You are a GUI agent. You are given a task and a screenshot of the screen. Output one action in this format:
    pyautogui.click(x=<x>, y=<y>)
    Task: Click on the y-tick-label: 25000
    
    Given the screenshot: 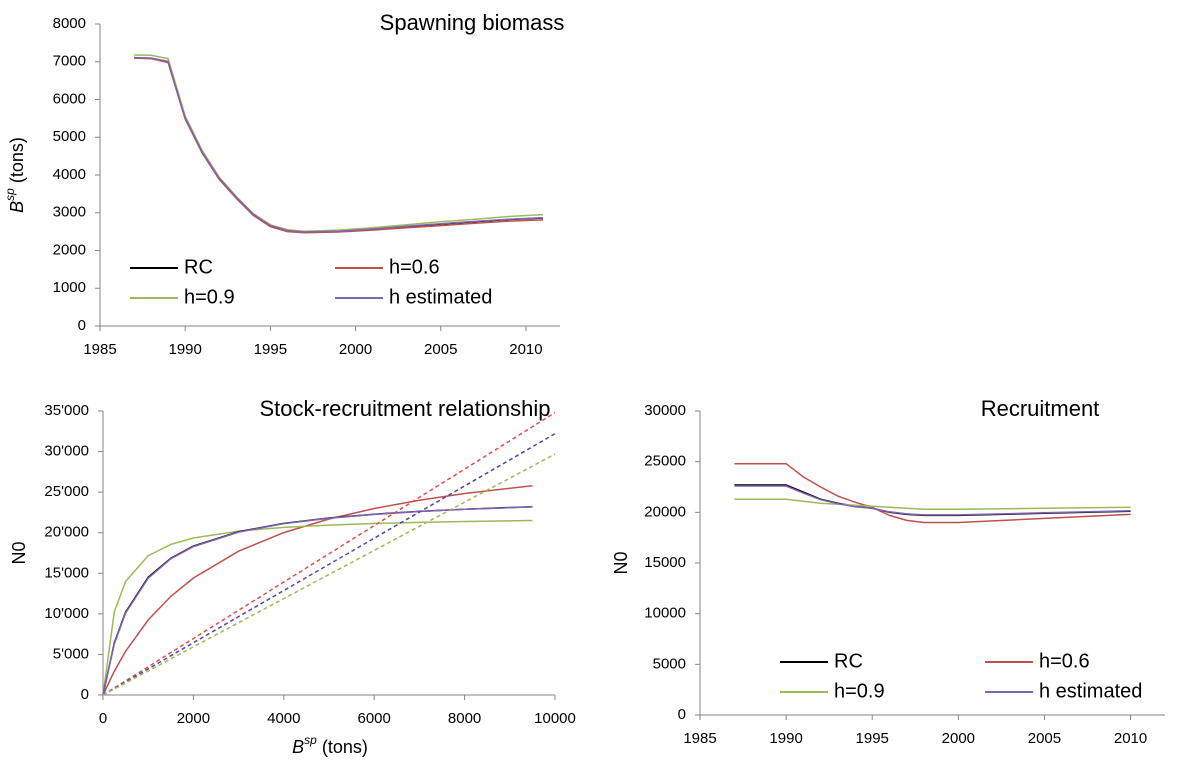 What is the action you would take?
    pyautogui.click(x=665, y=461)
    